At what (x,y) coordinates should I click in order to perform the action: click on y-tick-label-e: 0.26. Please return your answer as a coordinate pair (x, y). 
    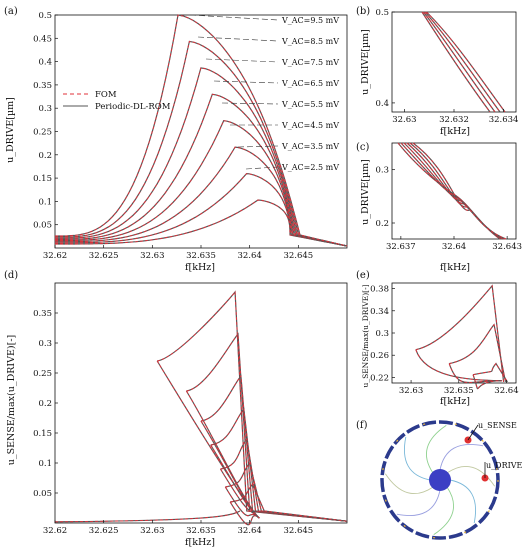
    Looking at the image, I should click on (379, 356).